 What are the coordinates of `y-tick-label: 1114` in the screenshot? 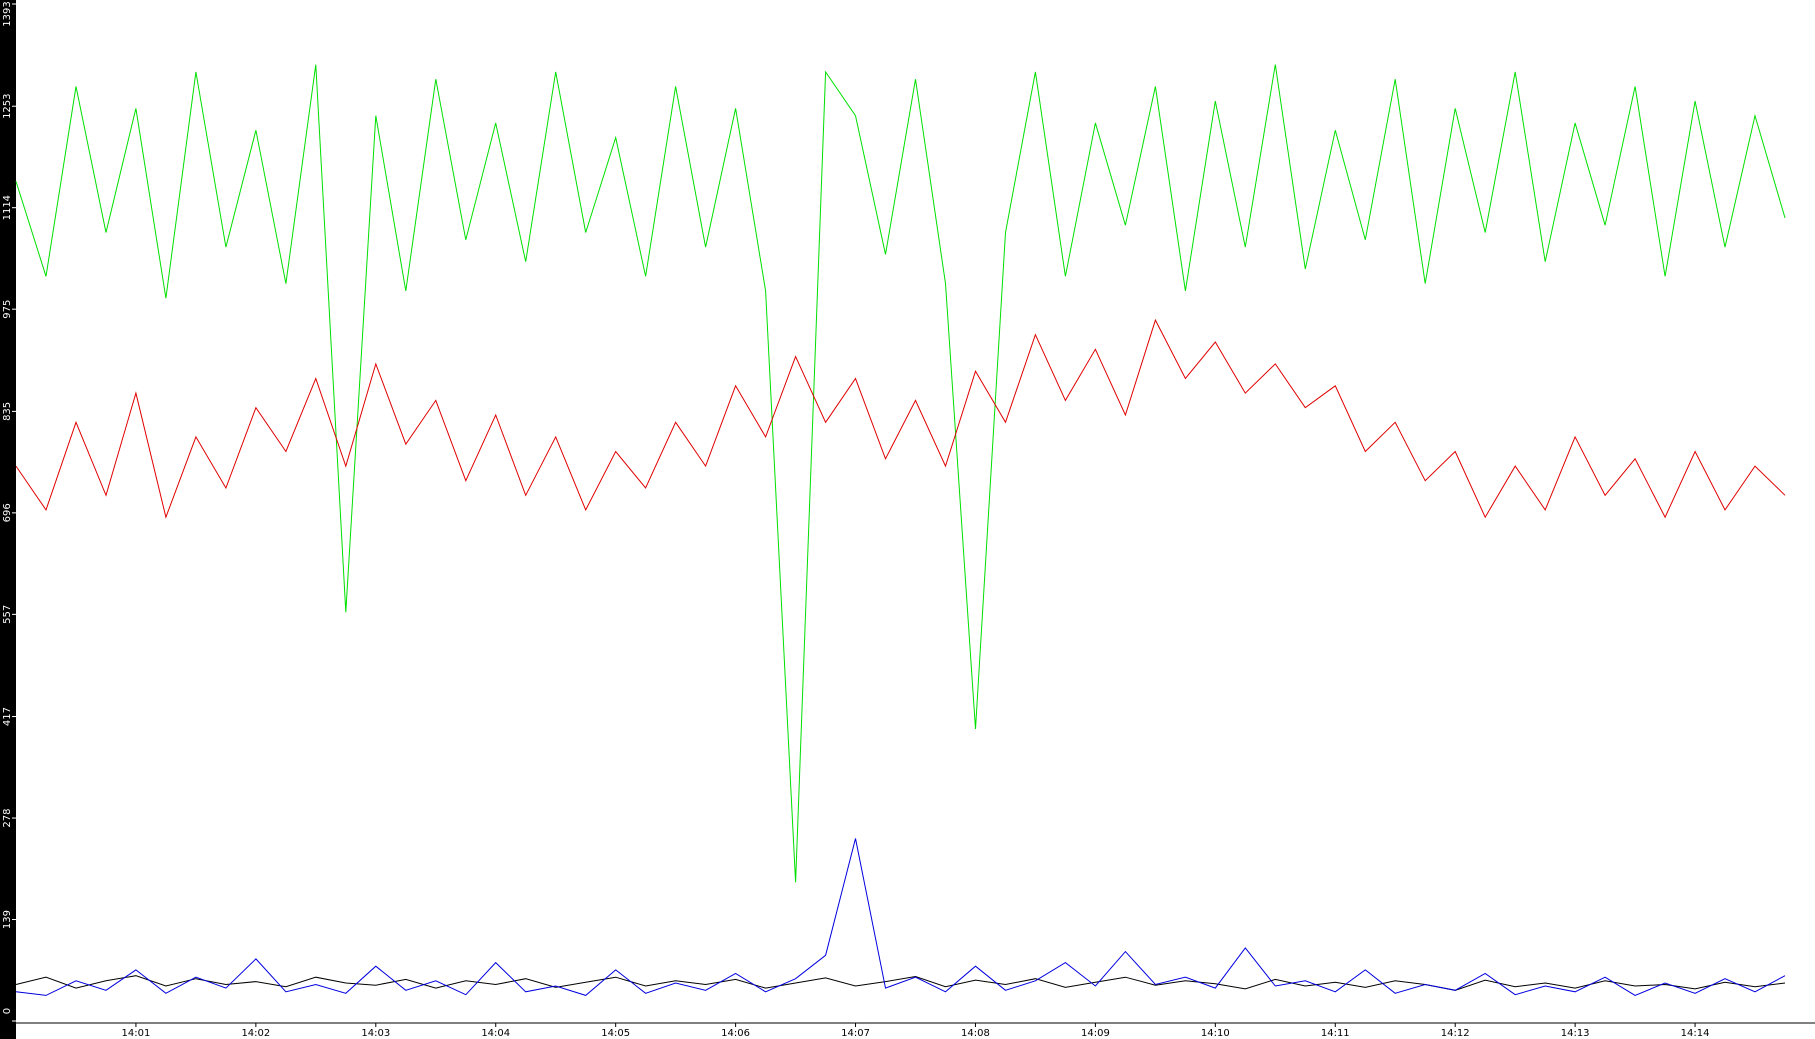 It's located at (7, 207).